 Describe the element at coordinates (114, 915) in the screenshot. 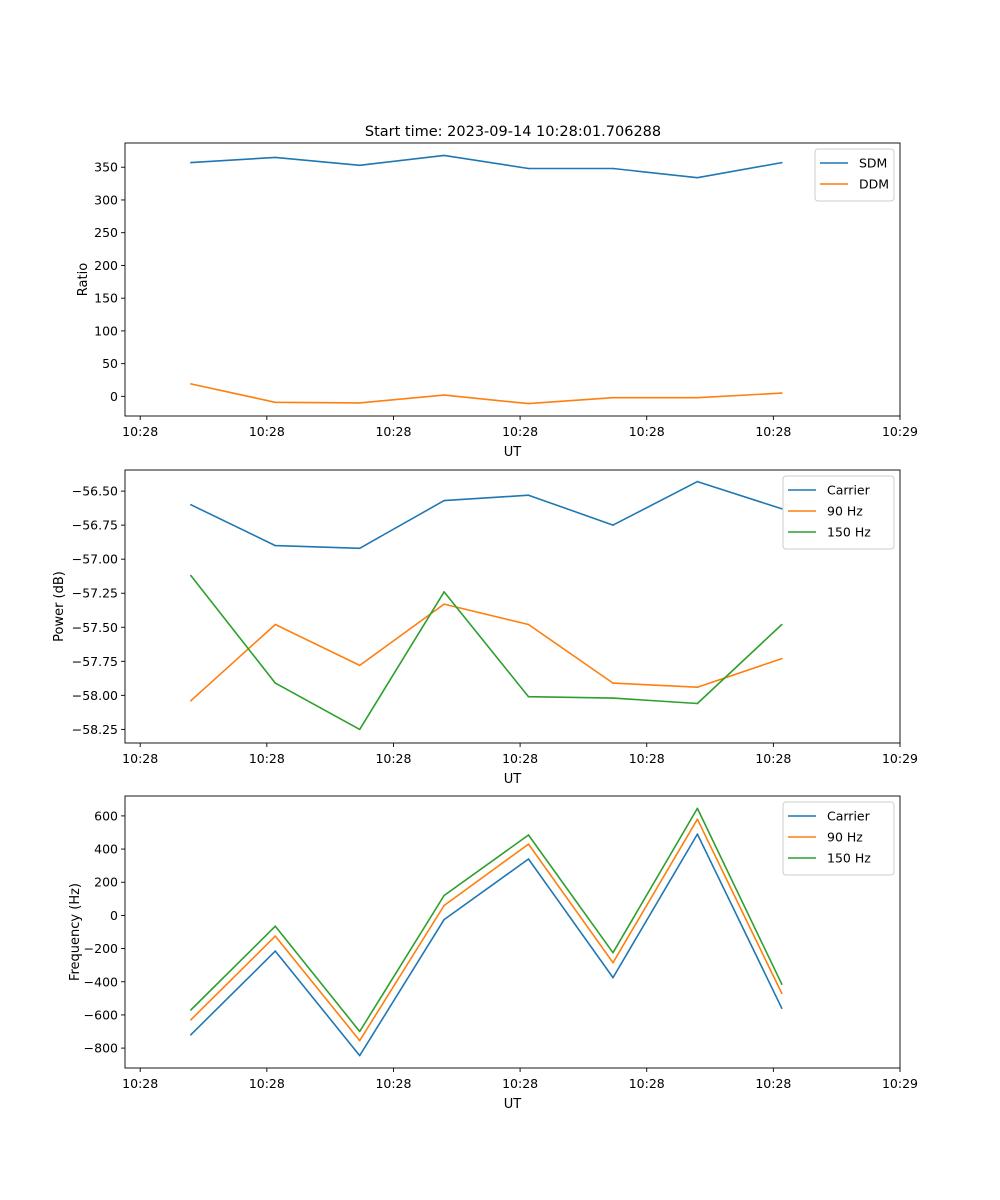

I see `chart-3-y-tick-label: 0` at that location.